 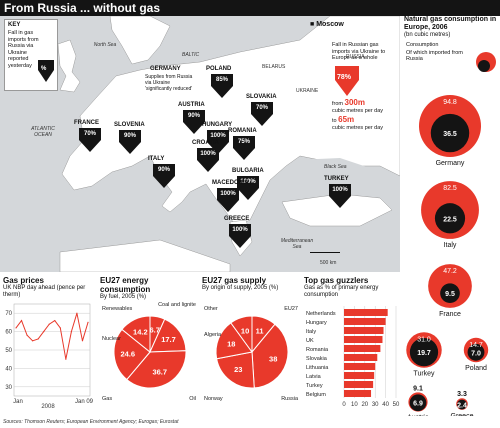 I want to click on marker-arrow-romania: 75%, so click(x=244, y=148).